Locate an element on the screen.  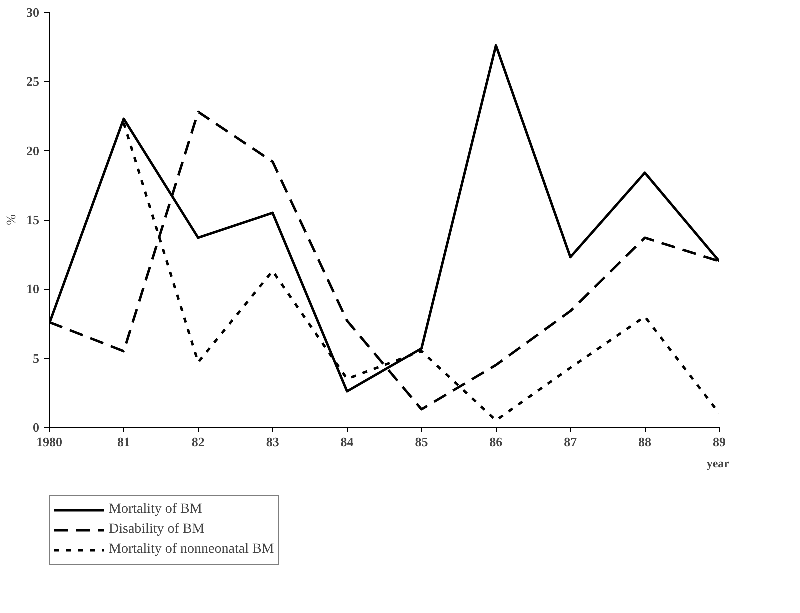
x-tick-label: 87 is located at coordinates (571, 442).